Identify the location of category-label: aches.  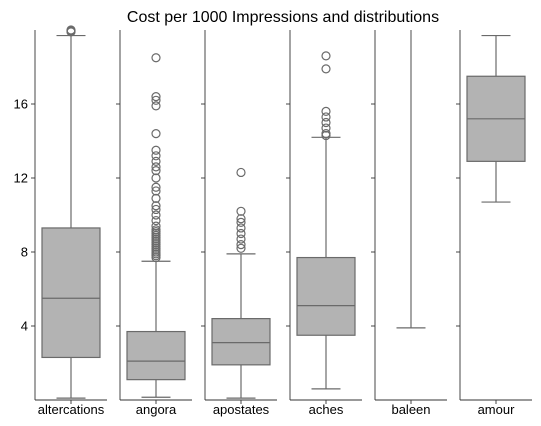
(326, 409).